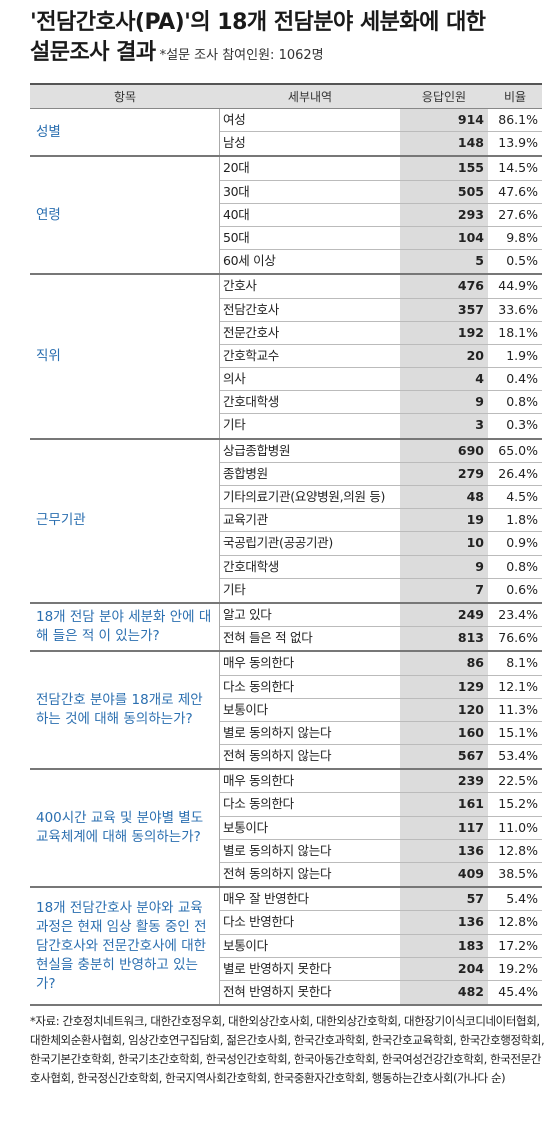 The height and width of the screenshot is (1130, 554). Describe the element at coordinates (518, 709) in the screenshot. I see `ratio-cell: 11.3%` at that location.